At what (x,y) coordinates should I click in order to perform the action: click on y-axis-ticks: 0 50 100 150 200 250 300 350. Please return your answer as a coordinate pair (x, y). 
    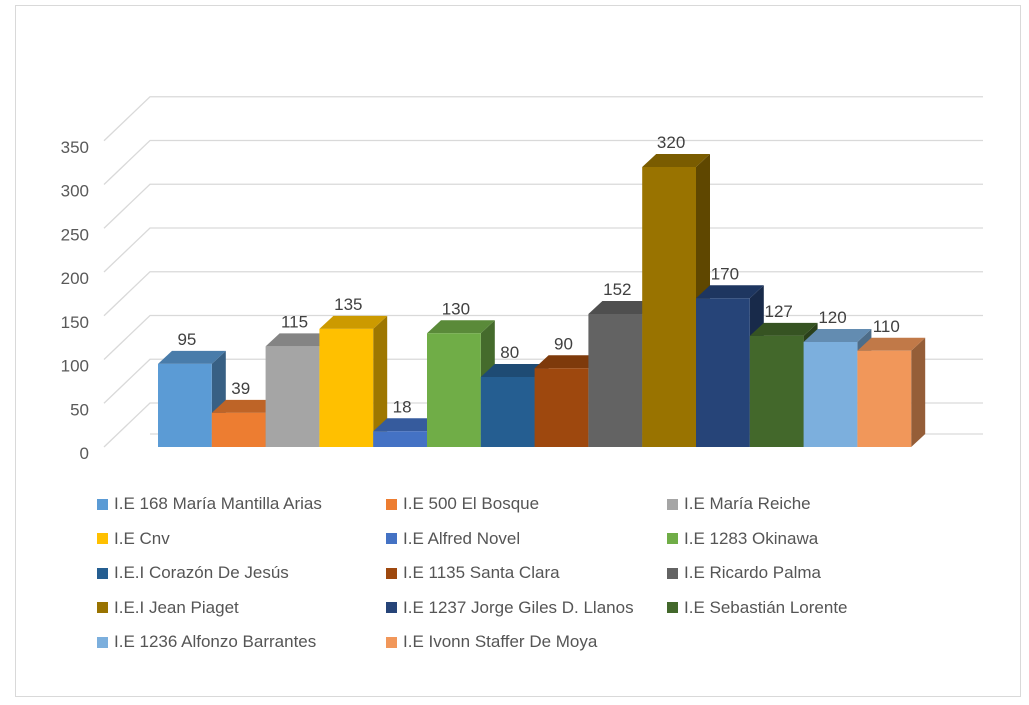
    Looking at the image, I should click on (75, 300).